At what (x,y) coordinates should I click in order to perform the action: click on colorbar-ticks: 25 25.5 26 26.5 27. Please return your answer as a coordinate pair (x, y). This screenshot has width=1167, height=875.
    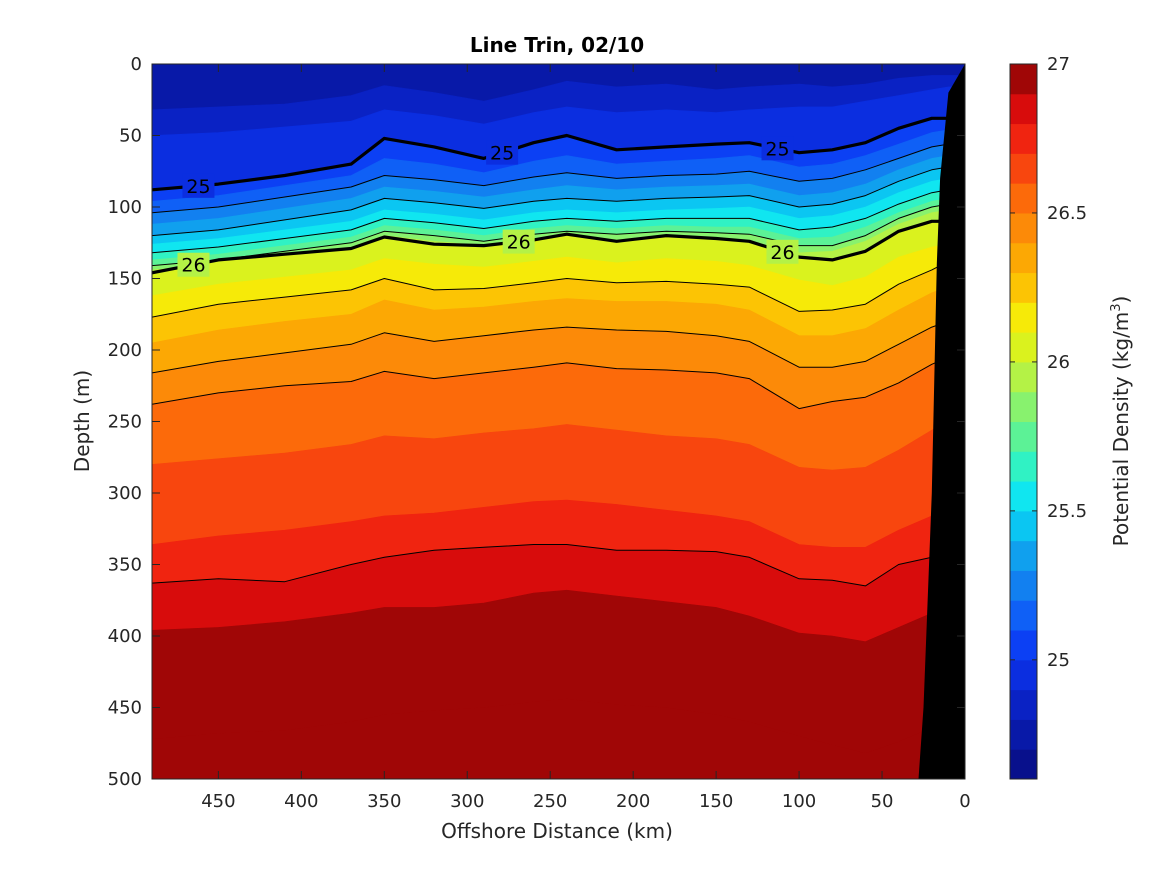
    Looking at the image, I should click on (1048, 362).